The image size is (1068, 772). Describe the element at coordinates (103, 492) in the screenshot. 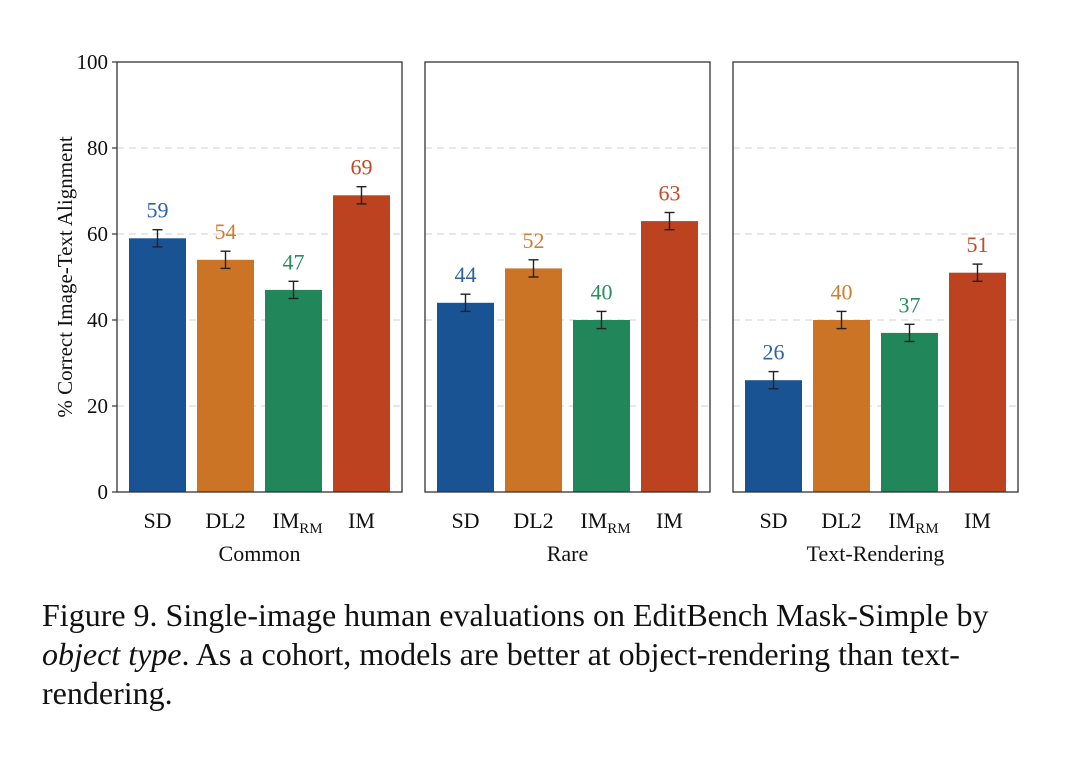

I see `y-tick-label: 0` at that location.